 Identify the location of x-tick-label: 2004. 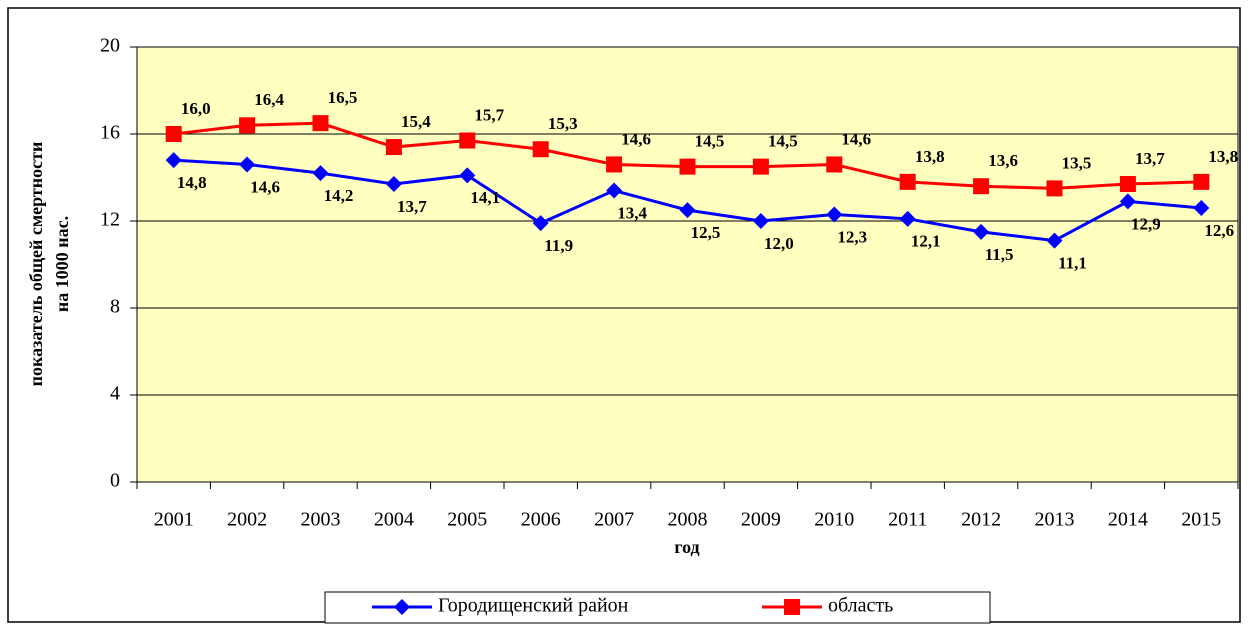
(394, 520).